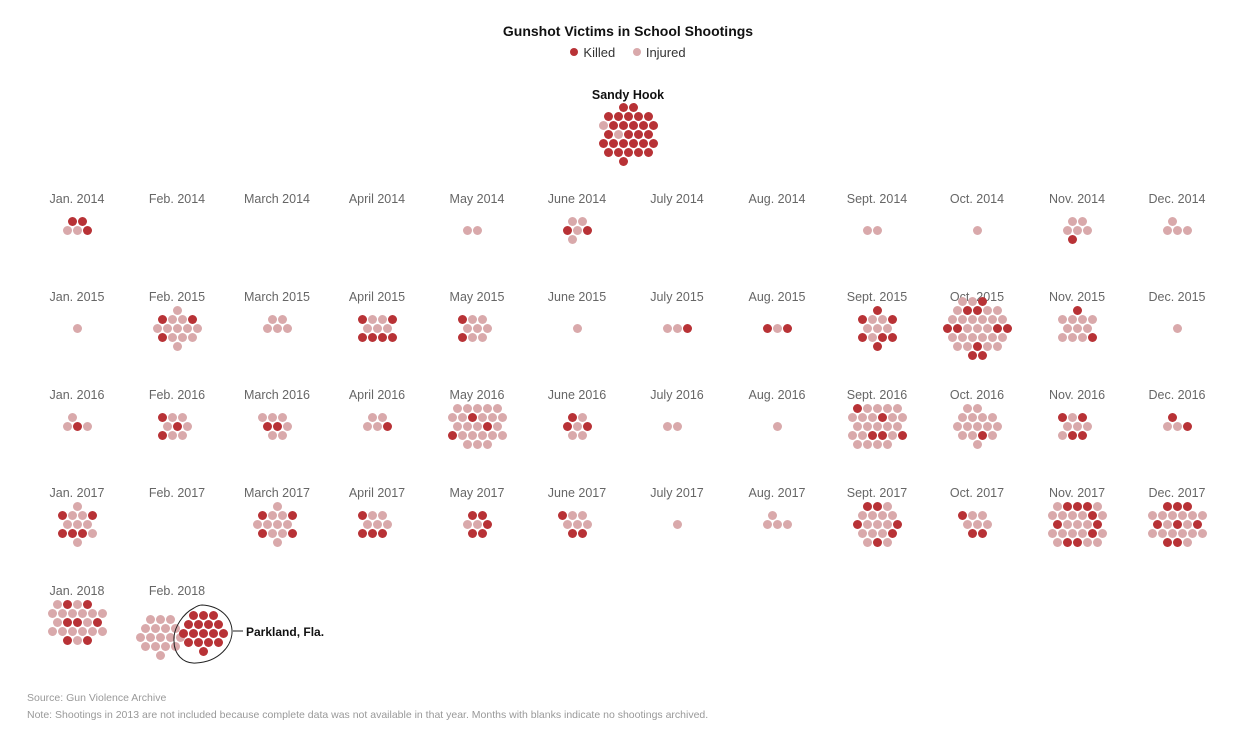 The height and width of the screenshot is (734, 1256). I want to click on month-label: Aug. 2015, so click(777, 297).